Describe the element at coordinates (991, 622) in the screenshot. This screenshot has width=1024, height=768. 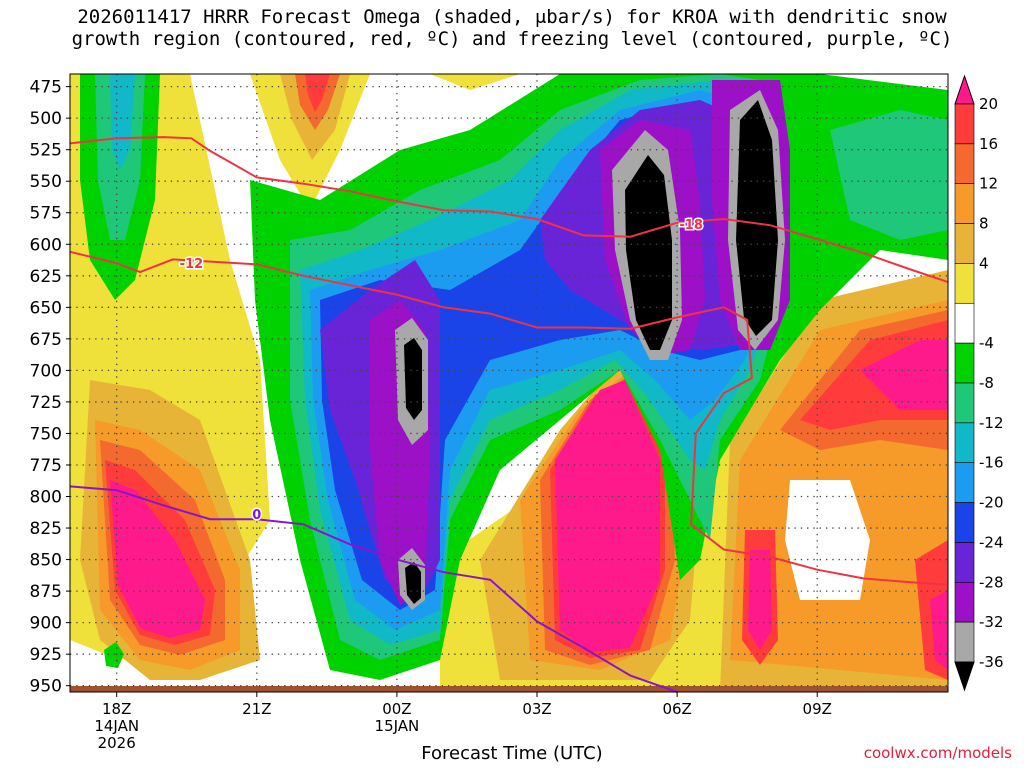
I see `colorbar-label: -32` at that location.